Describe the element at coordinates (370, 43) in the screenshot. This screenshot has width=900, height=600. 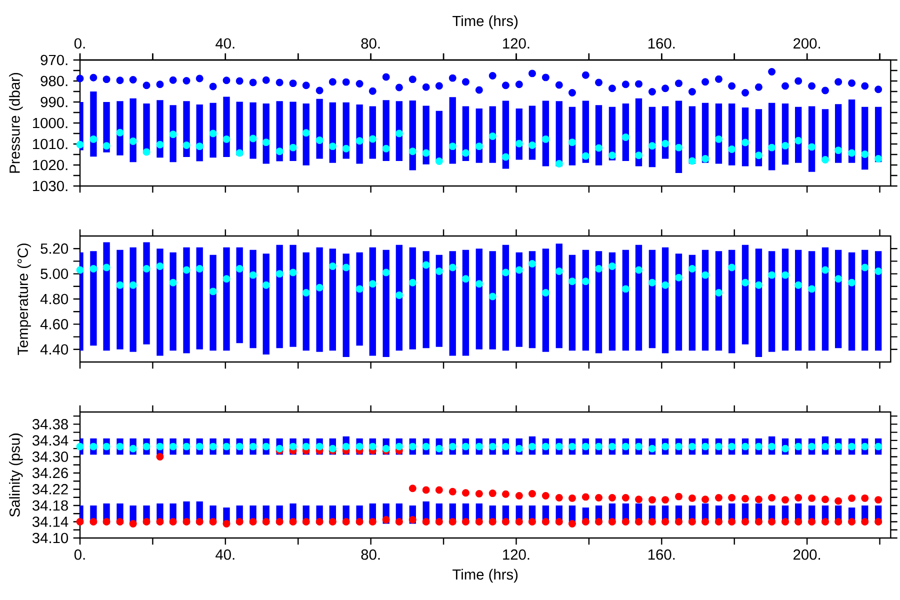
I see `x2-tick-label: 80.` at that location.